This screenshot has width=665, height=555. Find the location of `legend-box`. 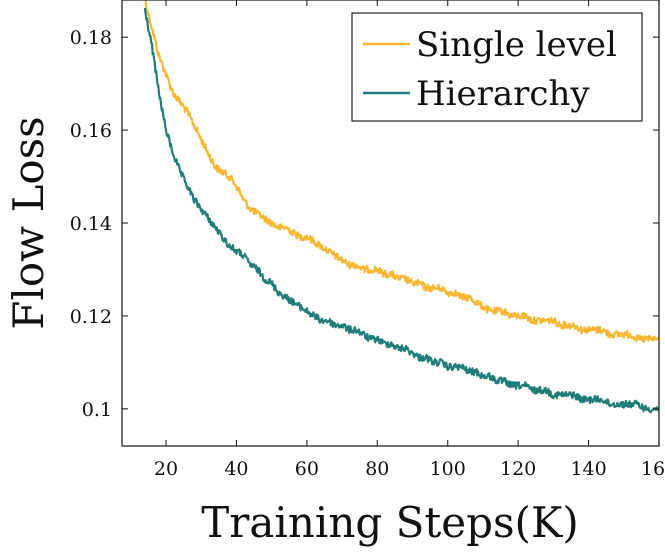

legend-box is located at coordinates (497, 67).